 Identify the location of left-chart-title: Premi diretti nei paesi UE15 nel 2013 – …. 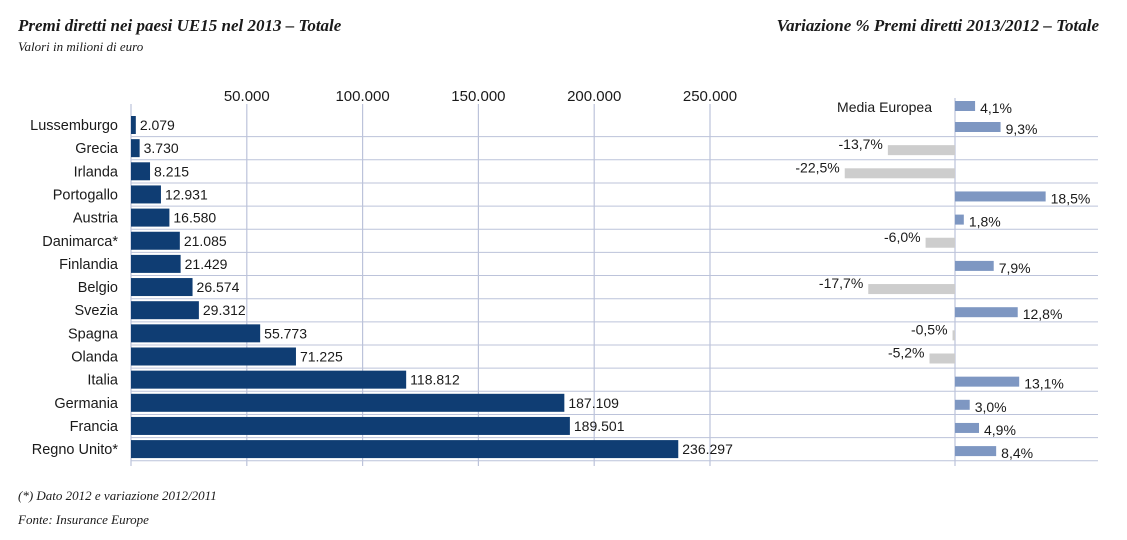
(180, 25).